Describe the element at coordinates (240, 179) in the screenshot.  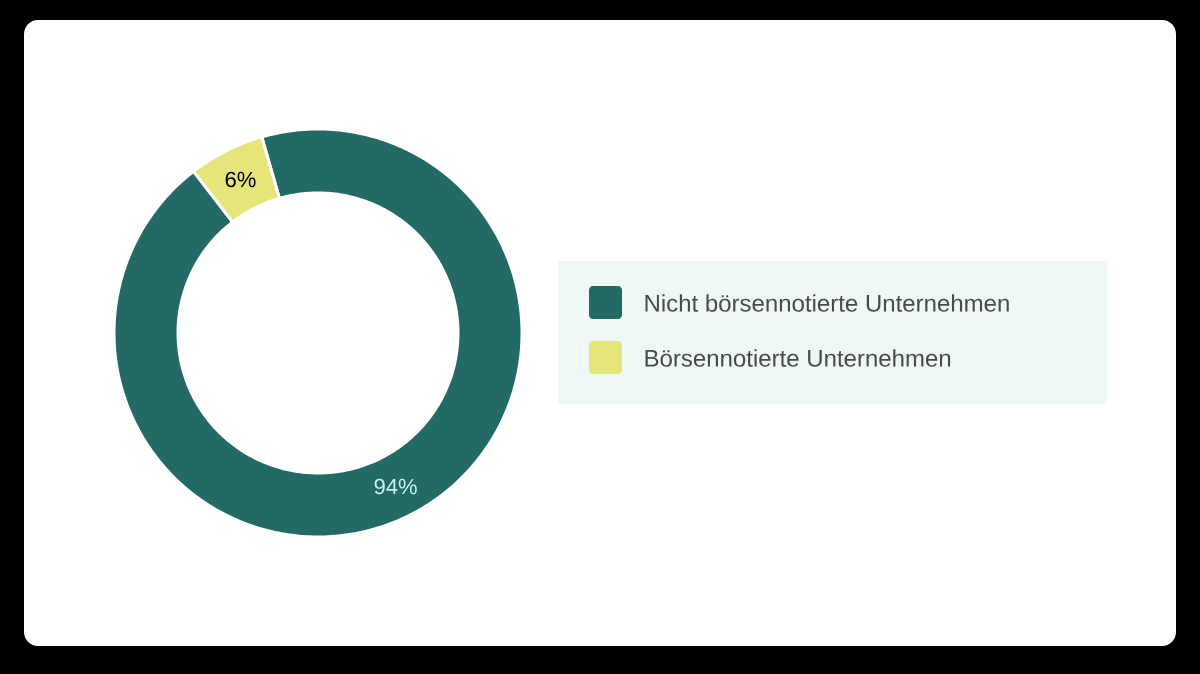
I see `data-label: 6%` at that location.